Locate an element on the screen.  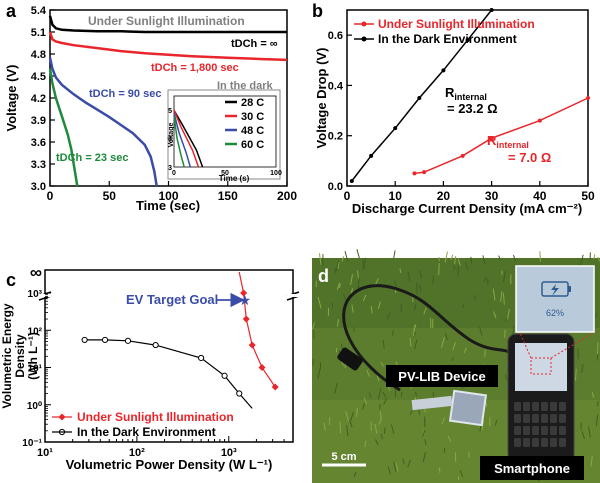
series-line-28-c is located at coordinates (167, 24).